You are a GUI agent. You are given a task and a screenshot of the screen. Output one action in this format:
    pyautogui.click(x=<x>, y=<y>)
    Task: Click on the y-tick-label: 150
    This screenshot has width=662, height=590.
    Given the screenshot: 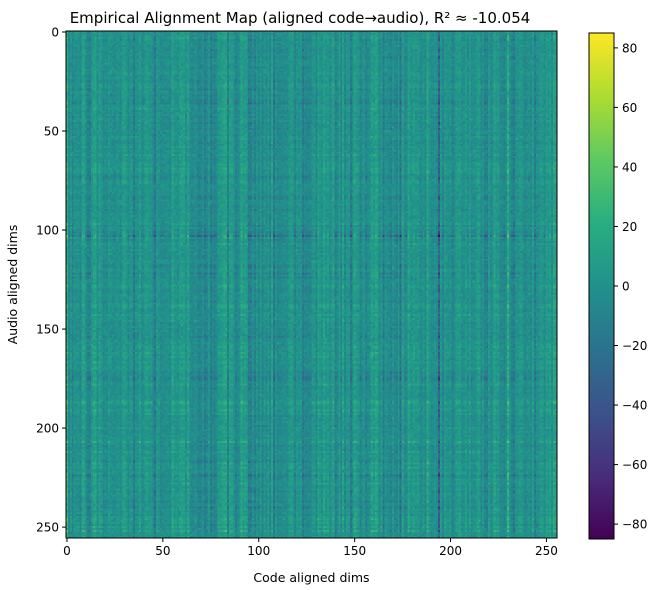 What is the action you would take?
    pyautogui.click(x=47, y=330)
    